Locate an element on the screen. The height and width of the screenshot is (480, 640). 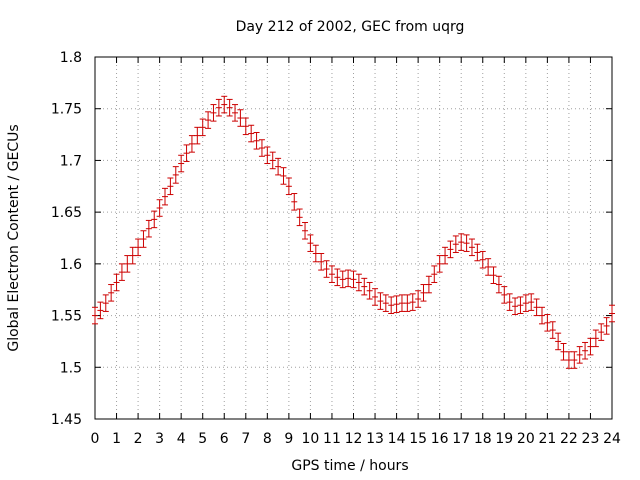
x-tick-label: 11 is located at coordinates (332, 439).